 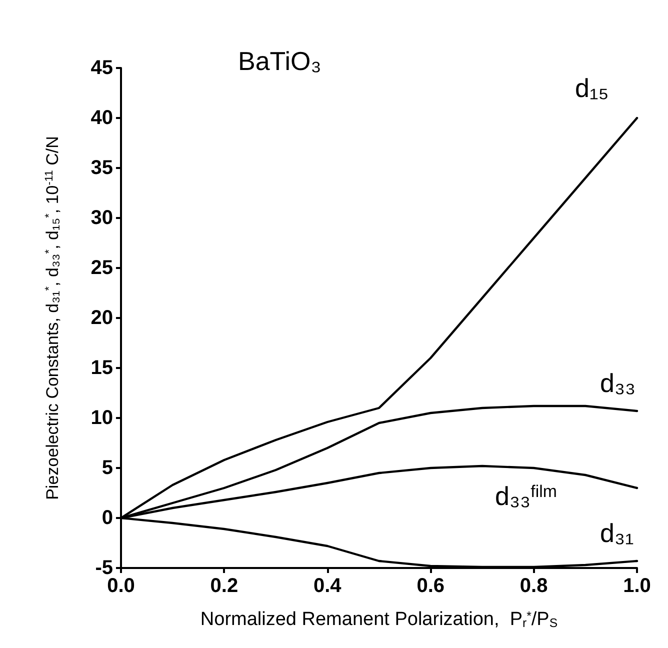 What do you see at coordinates (224, 586) in the screenshot?
I see `x-tick-label: 0.2` at bounding box center [224, 586].